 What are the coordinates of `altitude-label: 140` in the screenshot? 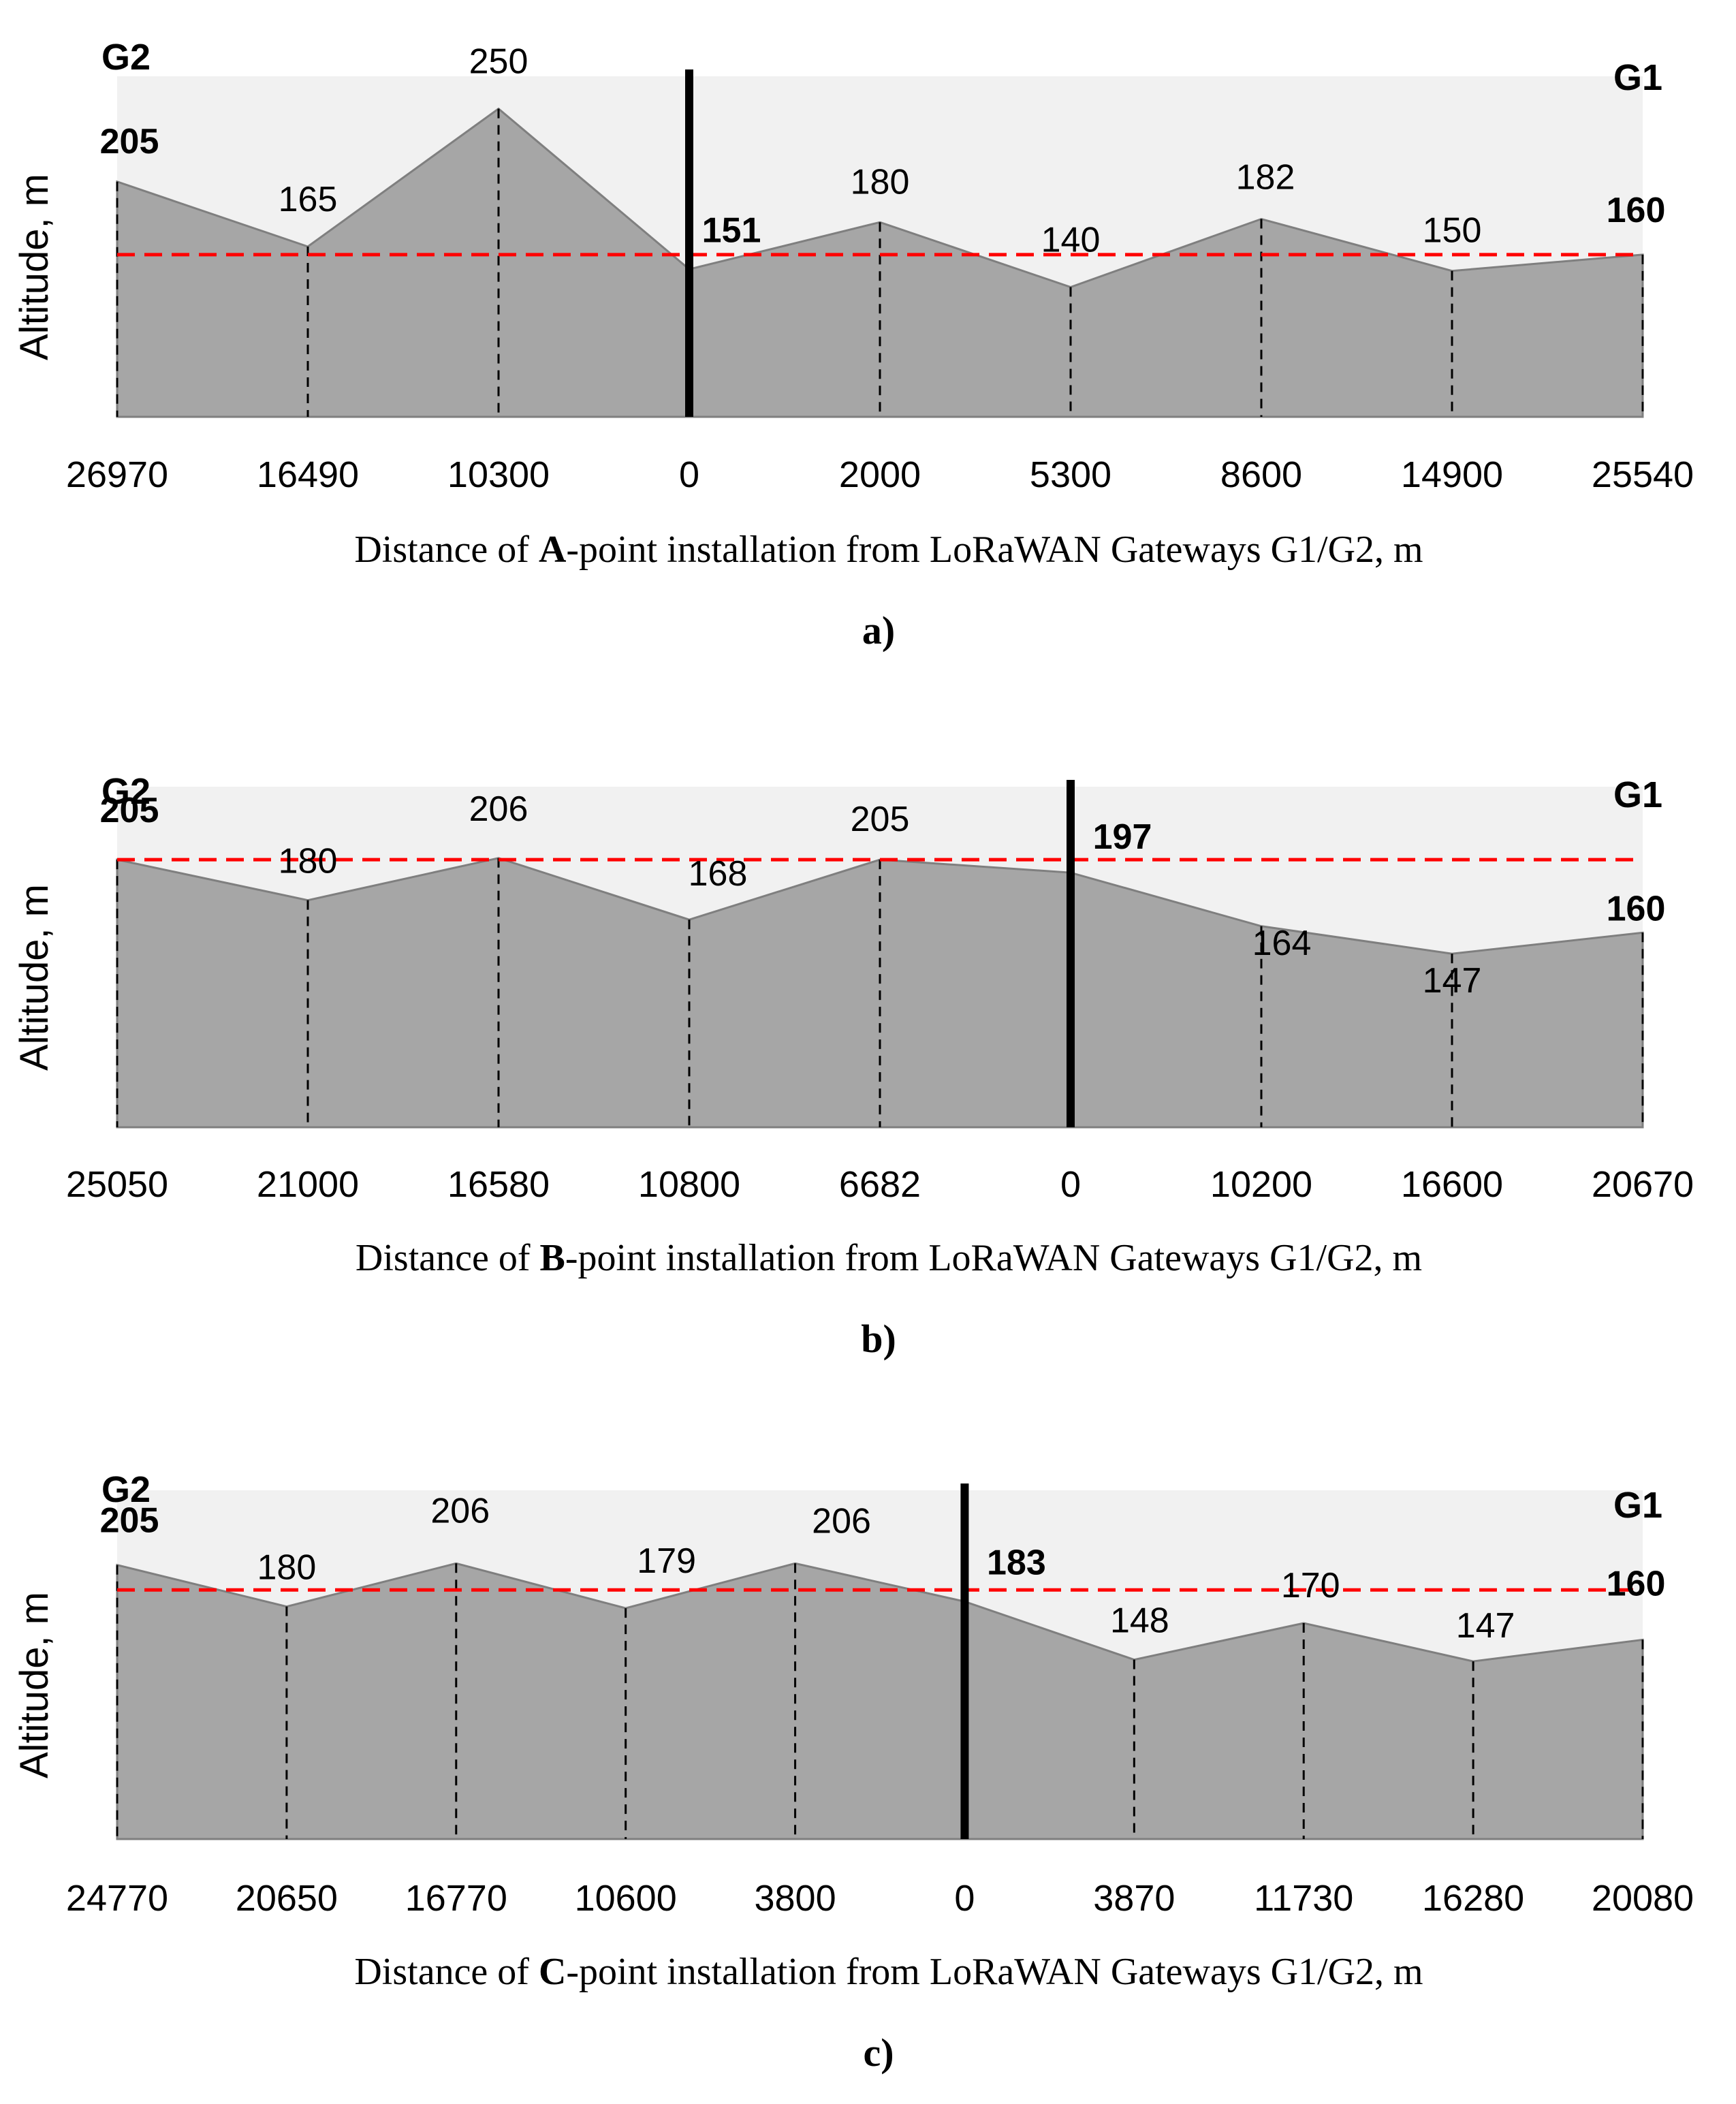 It's located at (1071, 240).